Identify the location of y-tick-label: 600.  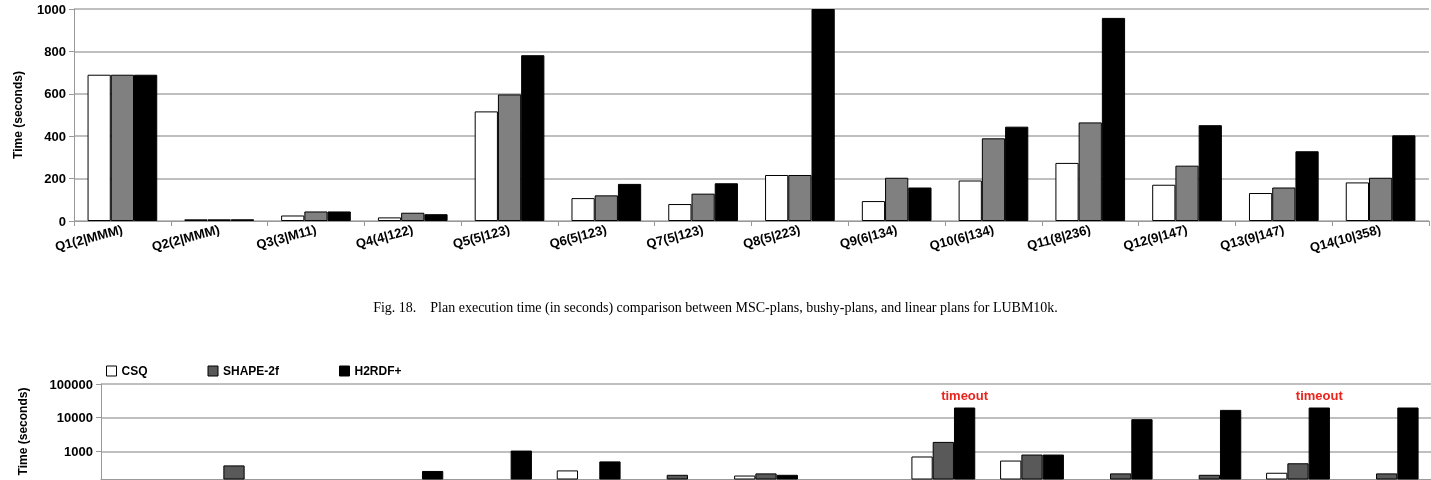
(55, 94).